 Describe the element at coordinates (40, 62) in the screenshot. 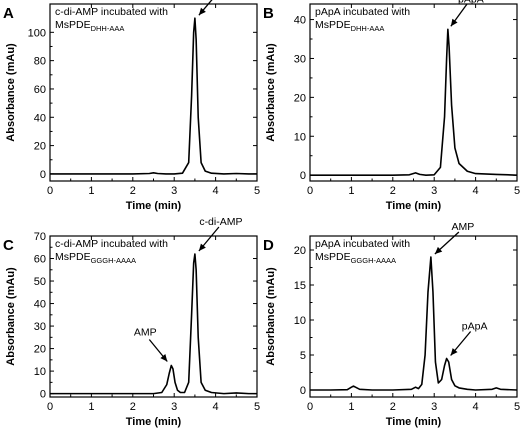

I see `y-tick-label: 80` at that location.